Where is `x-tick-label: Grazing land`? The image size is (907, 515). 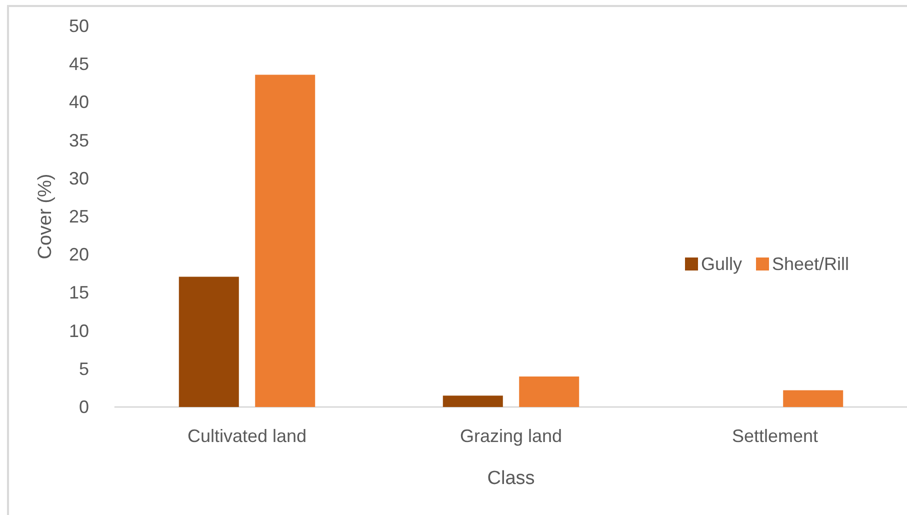 x-tick-label: Grazing land is located at coordinates (511, 436).